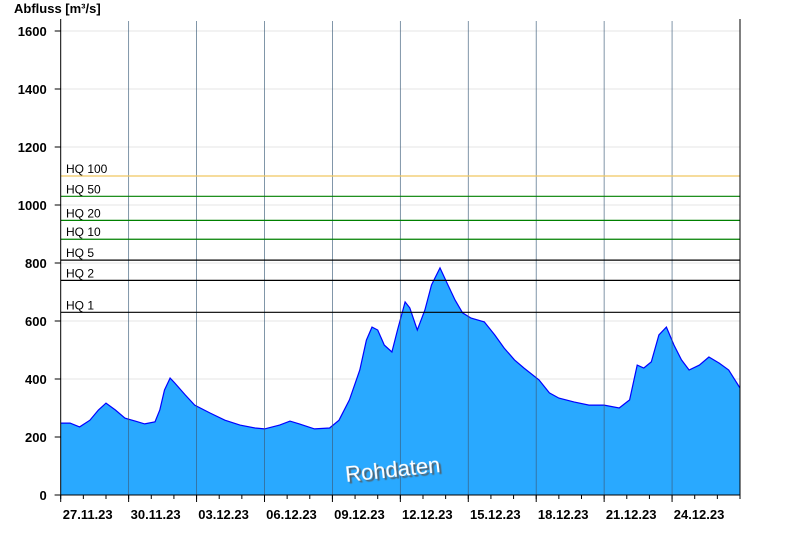 The width and height of the screenshot is (800, 555). I want to click on threshold-label: HQ 20, so click(83, 213).